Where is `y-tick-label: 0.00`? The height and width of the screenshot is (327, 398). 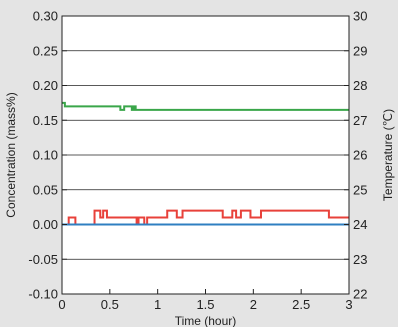 y-tick-label: 0.00 is located at coordinates (45, 224).